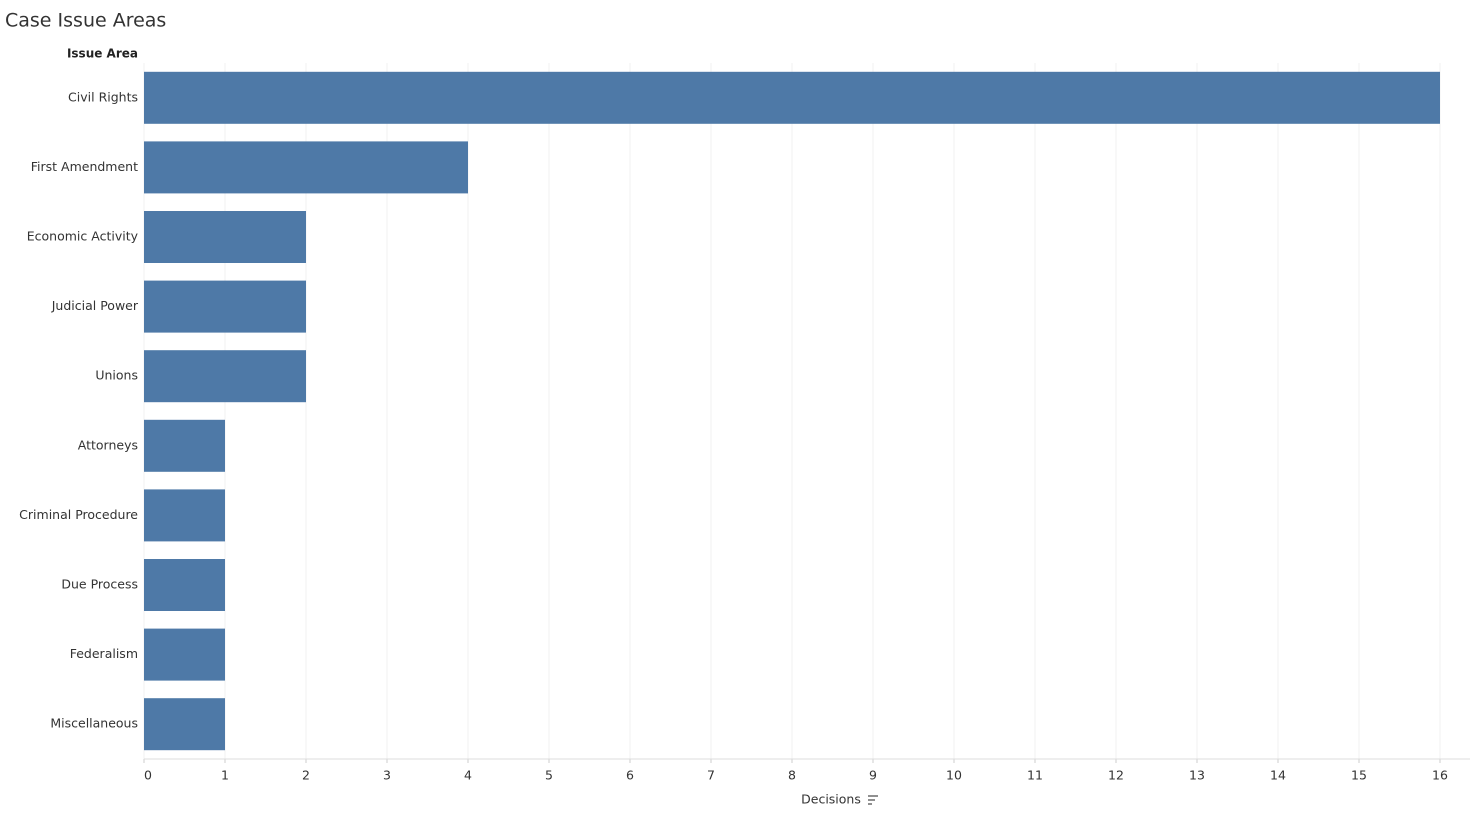  I want to click on y-tick-label: Due Process, so click(99, 584).